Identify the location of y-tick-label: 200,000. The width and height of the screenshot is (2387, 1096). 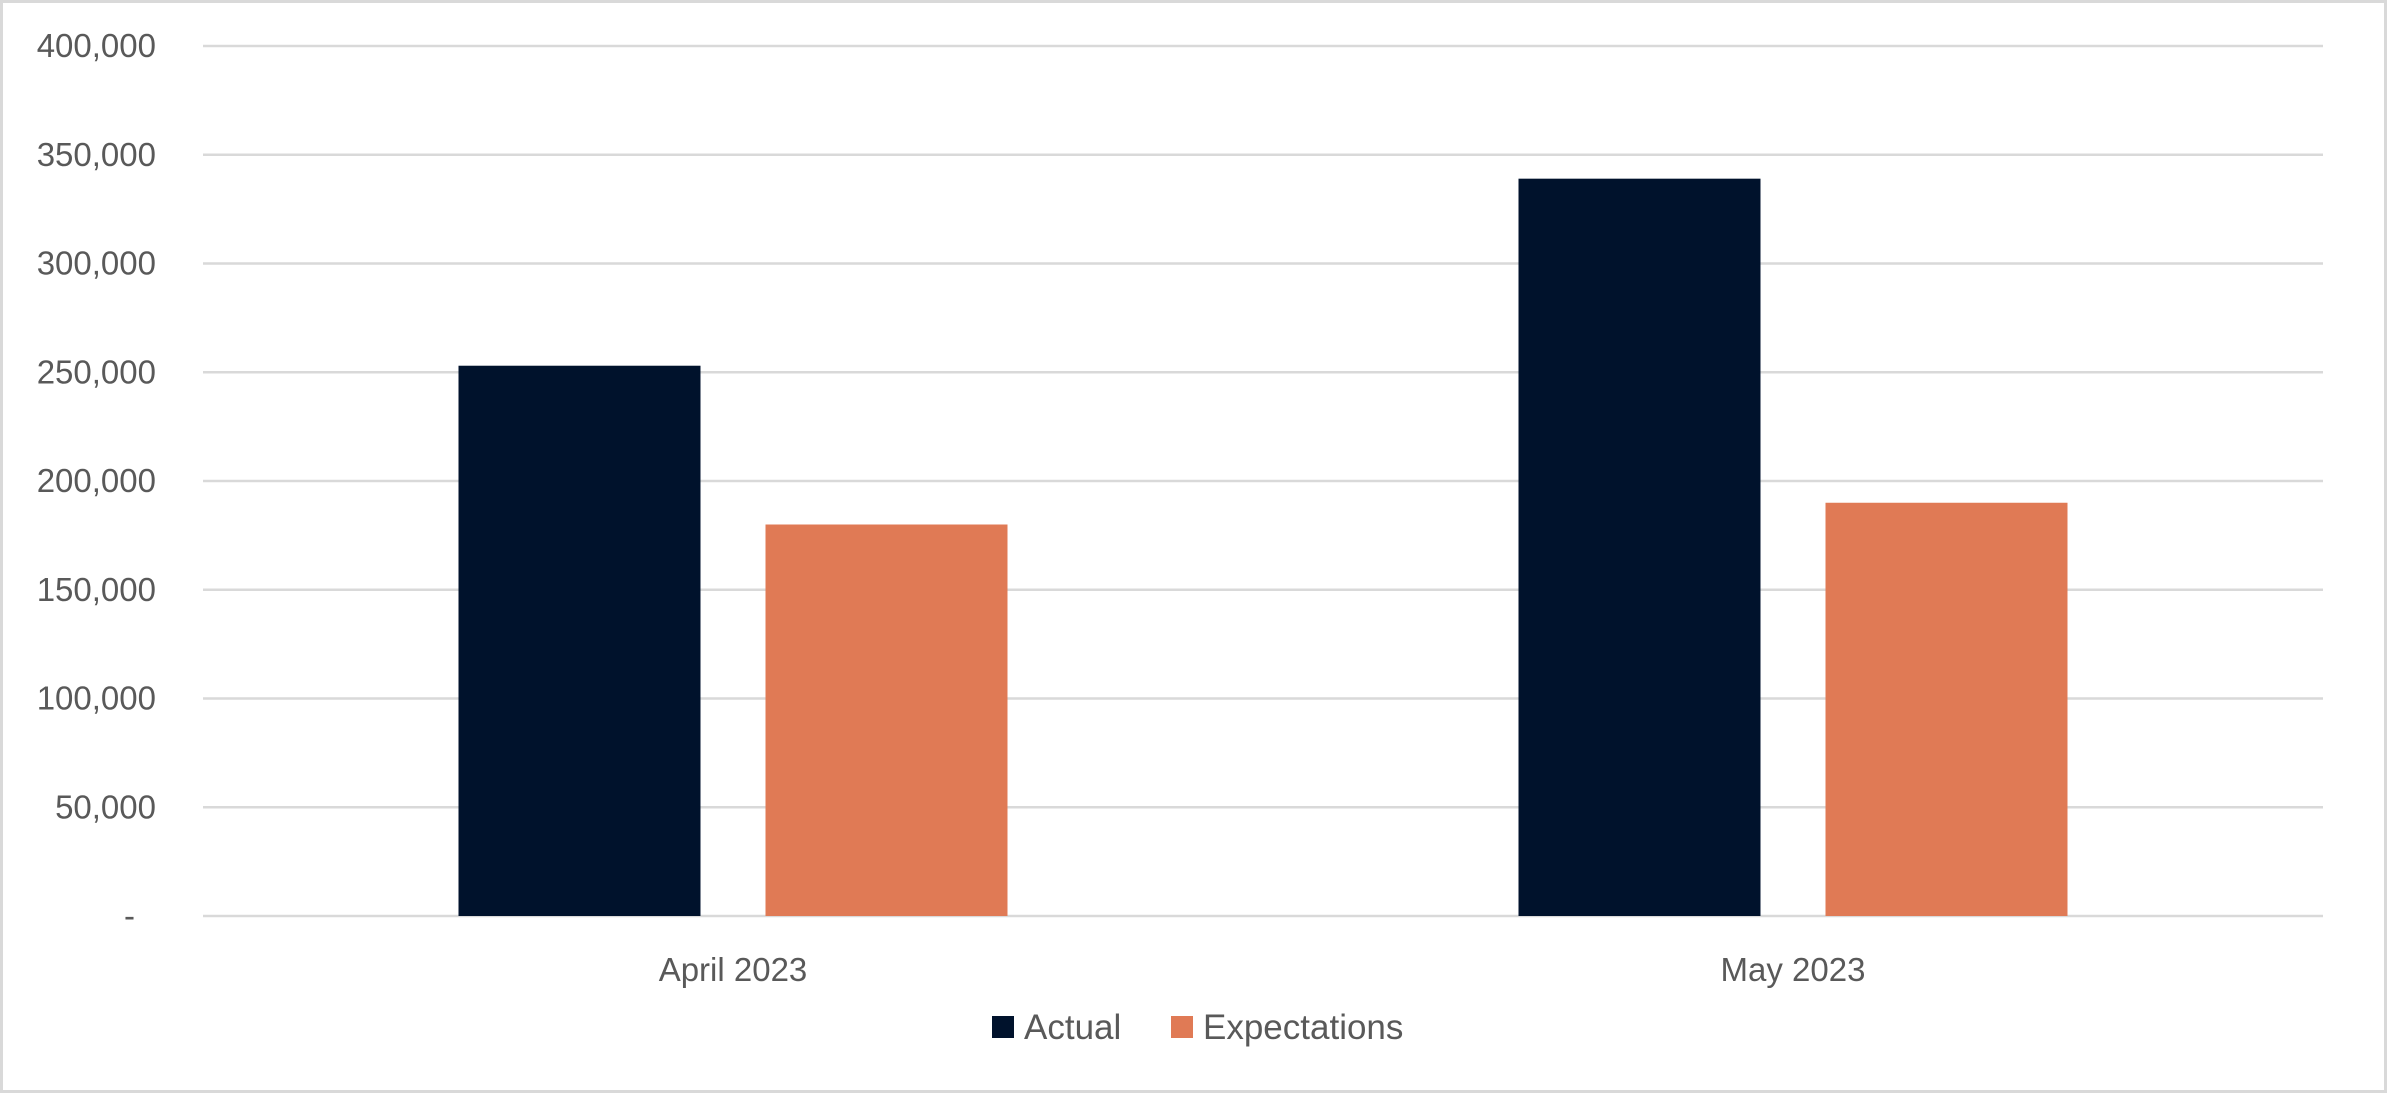
(96, 480).